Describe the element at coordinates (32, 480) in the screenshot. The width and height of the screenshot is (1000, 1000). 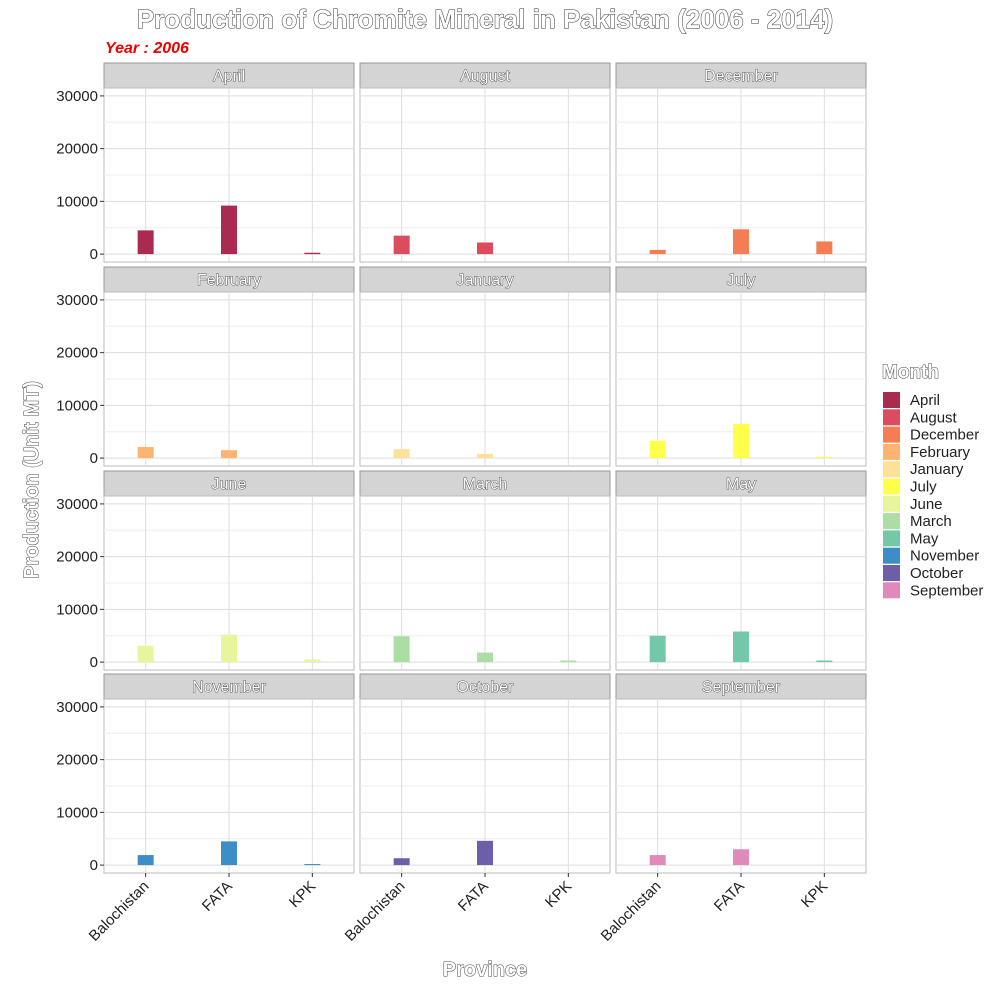
I see `y-axis-title: Production (Unit MT)` at that location.